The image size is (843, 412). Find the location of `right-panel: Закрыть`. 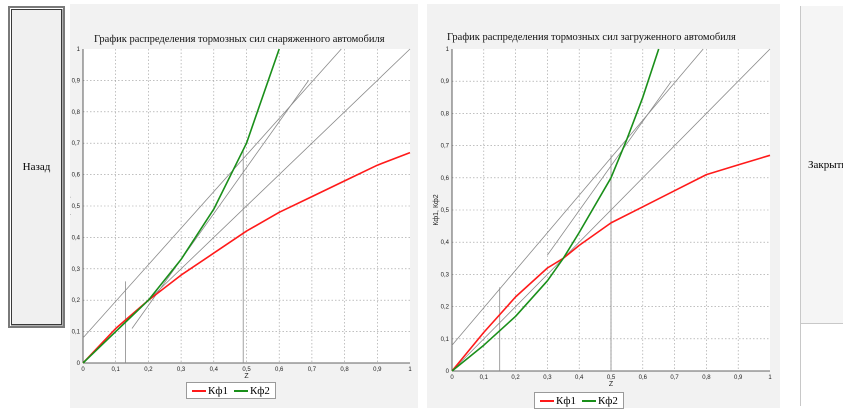

right-panel: Закрыть is located at coordinates (821, 206).